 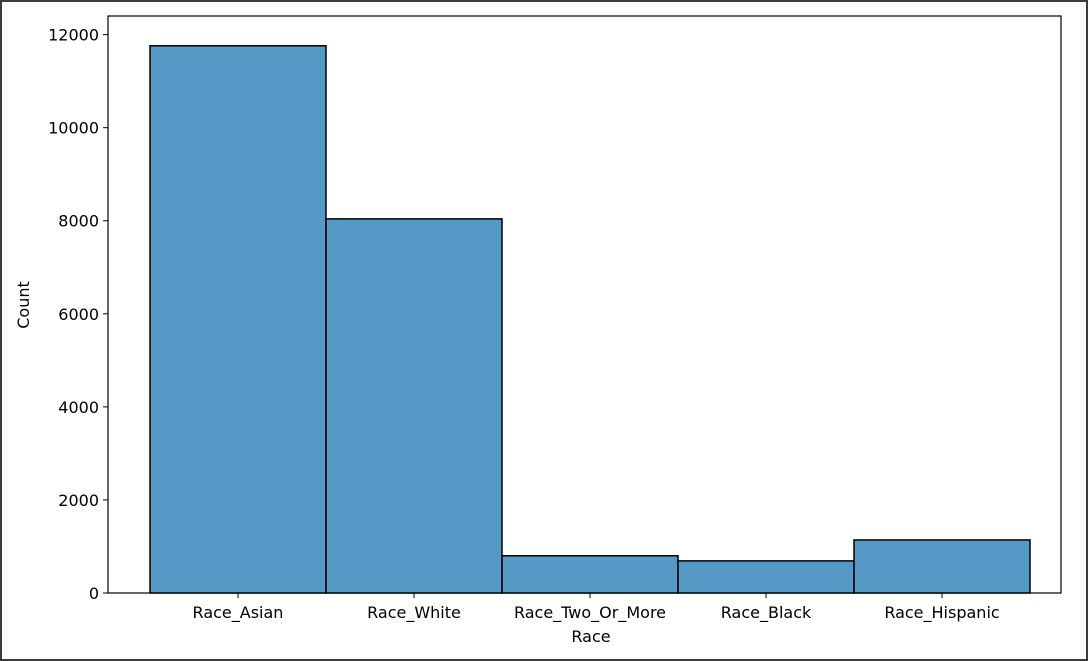 I want to click on y-tick-label: 6000, so click(x=78, y=314).